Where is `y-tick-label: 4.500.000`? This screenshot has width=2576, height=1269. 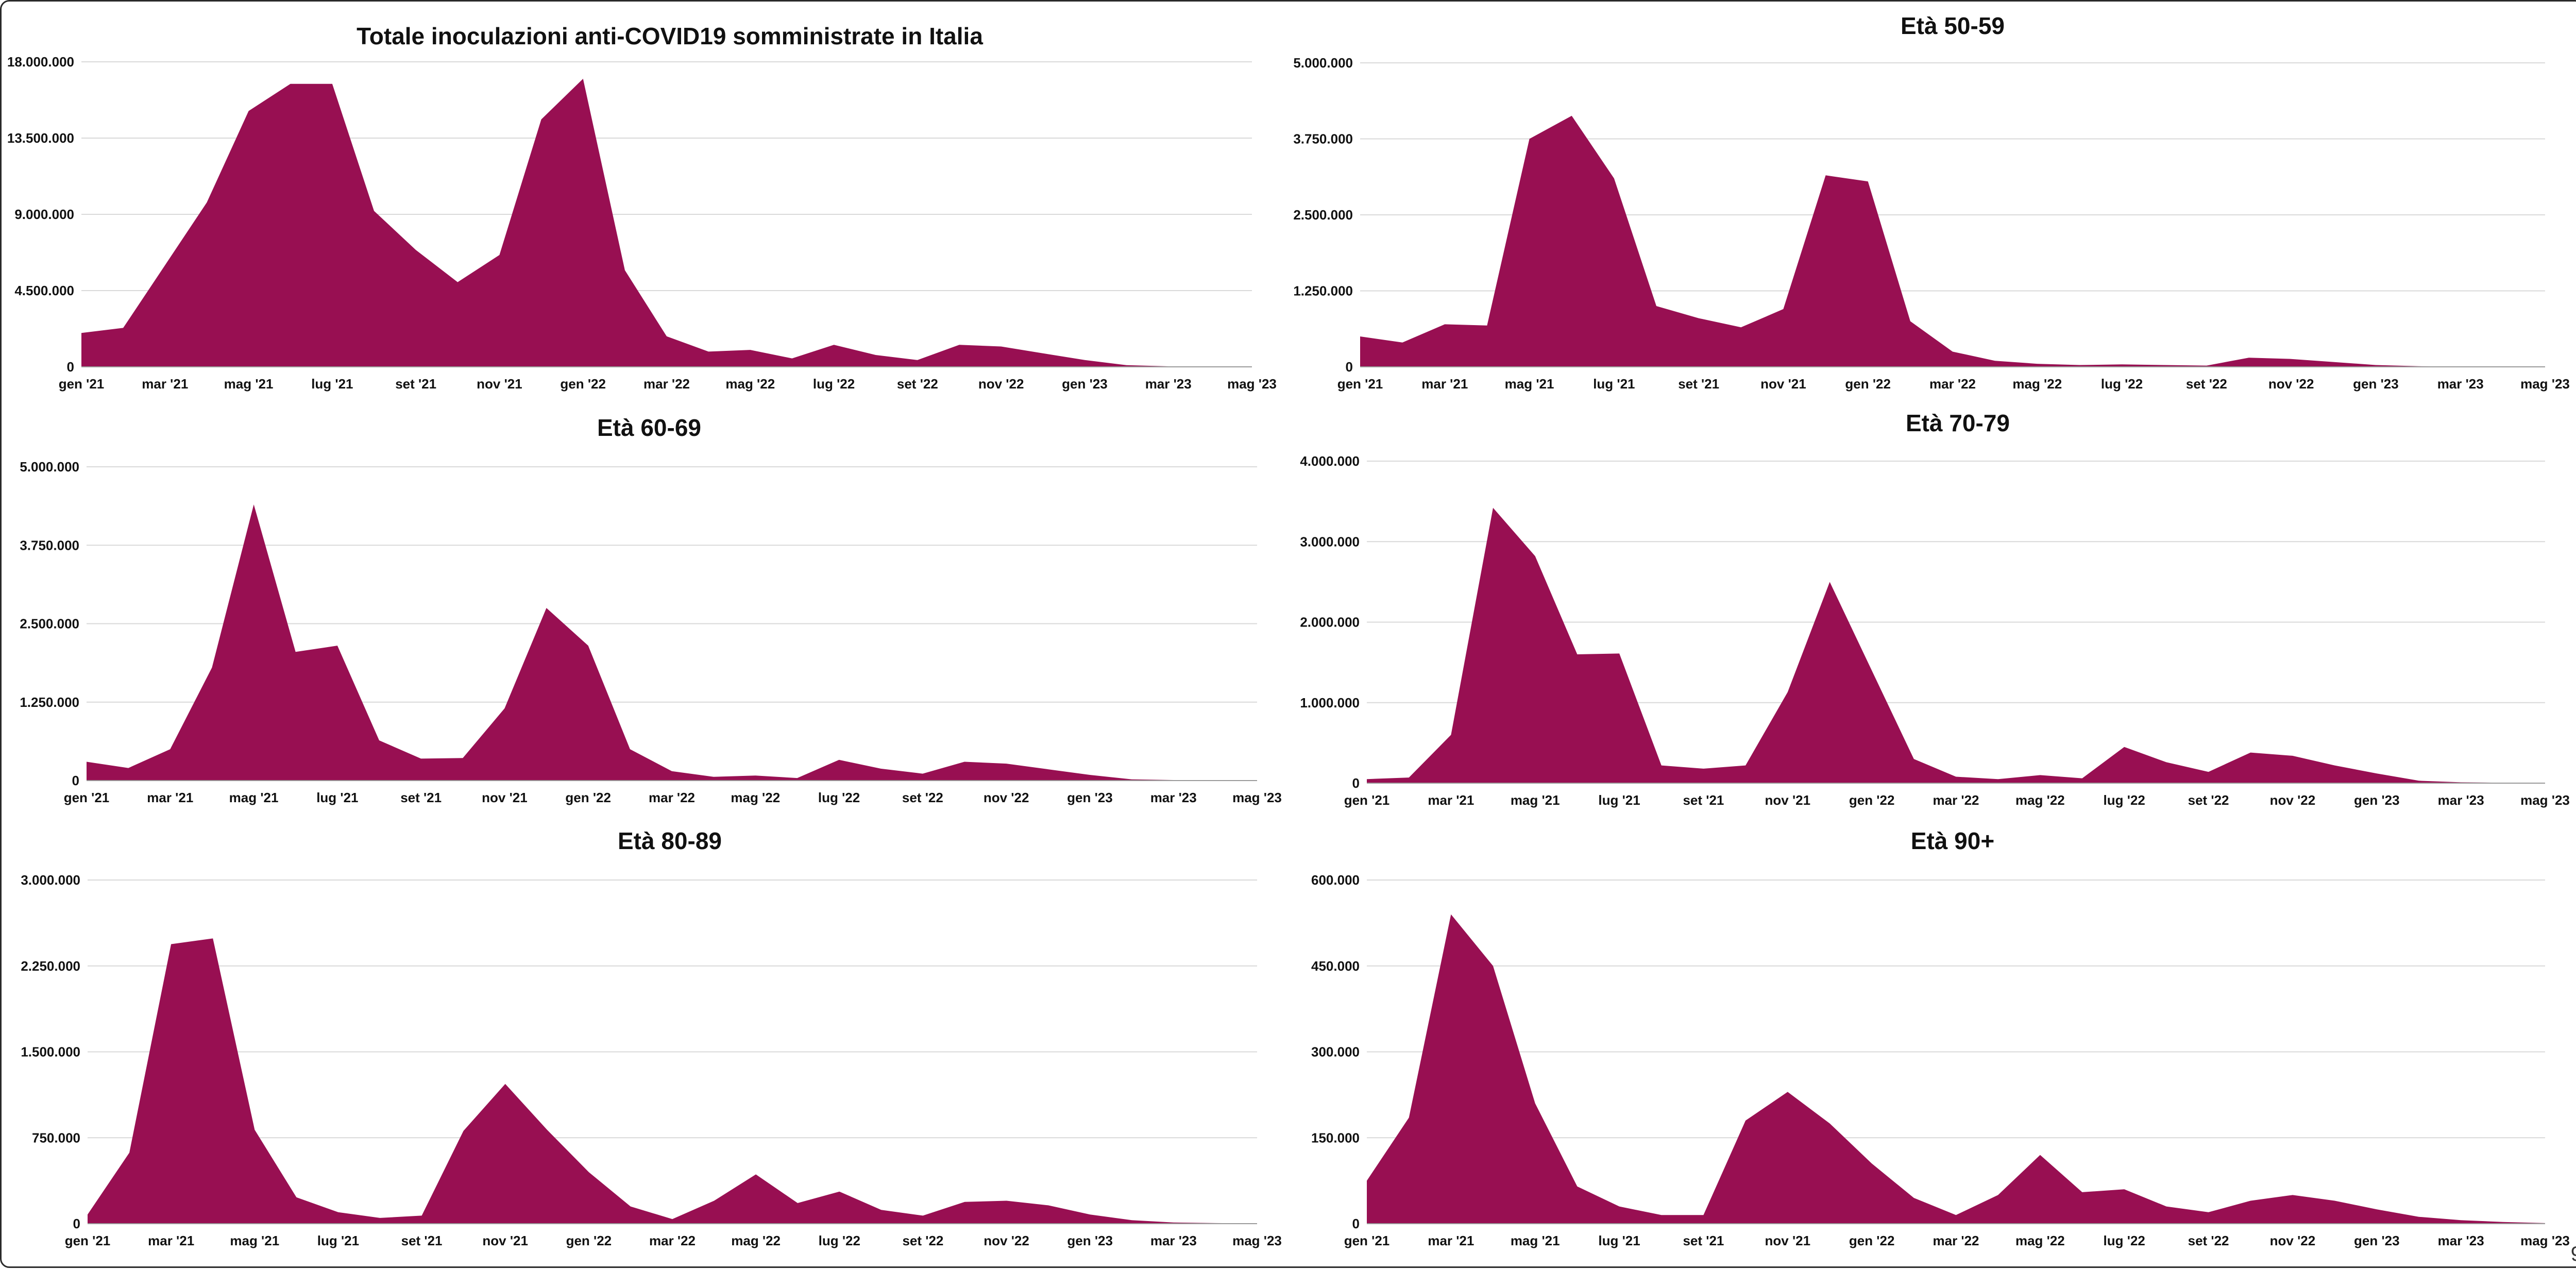
y-tick-label: 4.500.000 is located at coordinates (44, 291).